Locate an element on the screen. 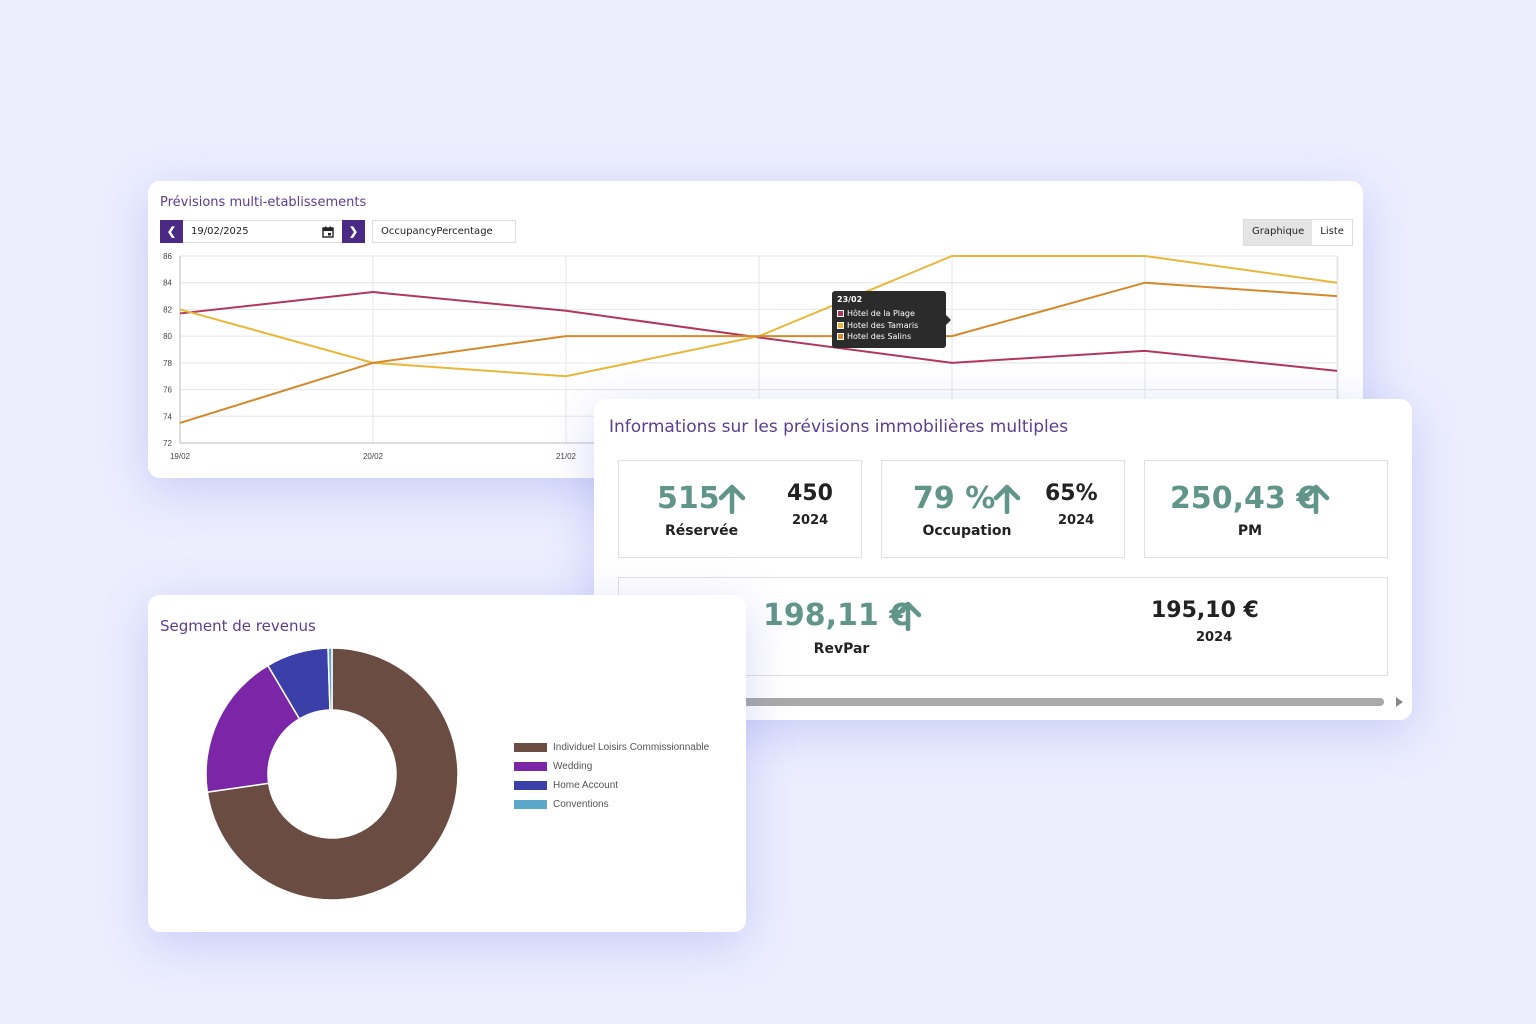 This screenshot has height=1024, width=1536. date-value: 19/02/2025 is located at coordinates (220, 231).